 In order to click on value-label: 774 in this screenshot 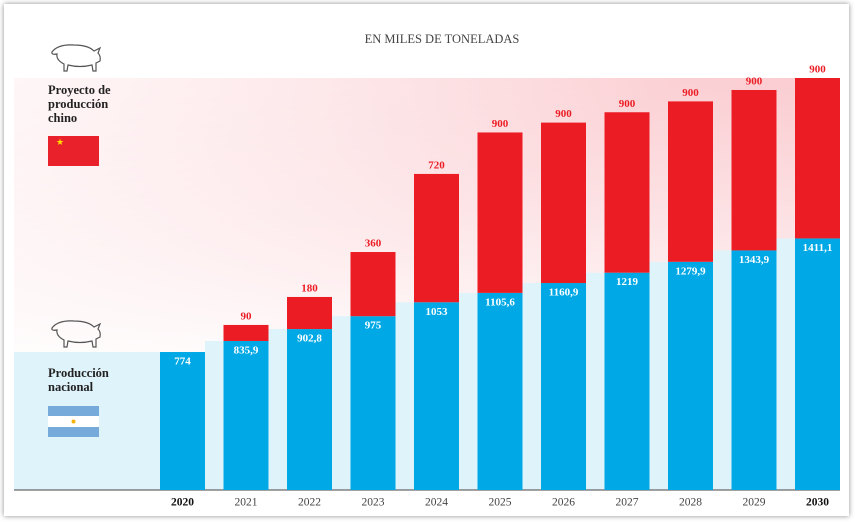, I will do `click(182, 362)`.